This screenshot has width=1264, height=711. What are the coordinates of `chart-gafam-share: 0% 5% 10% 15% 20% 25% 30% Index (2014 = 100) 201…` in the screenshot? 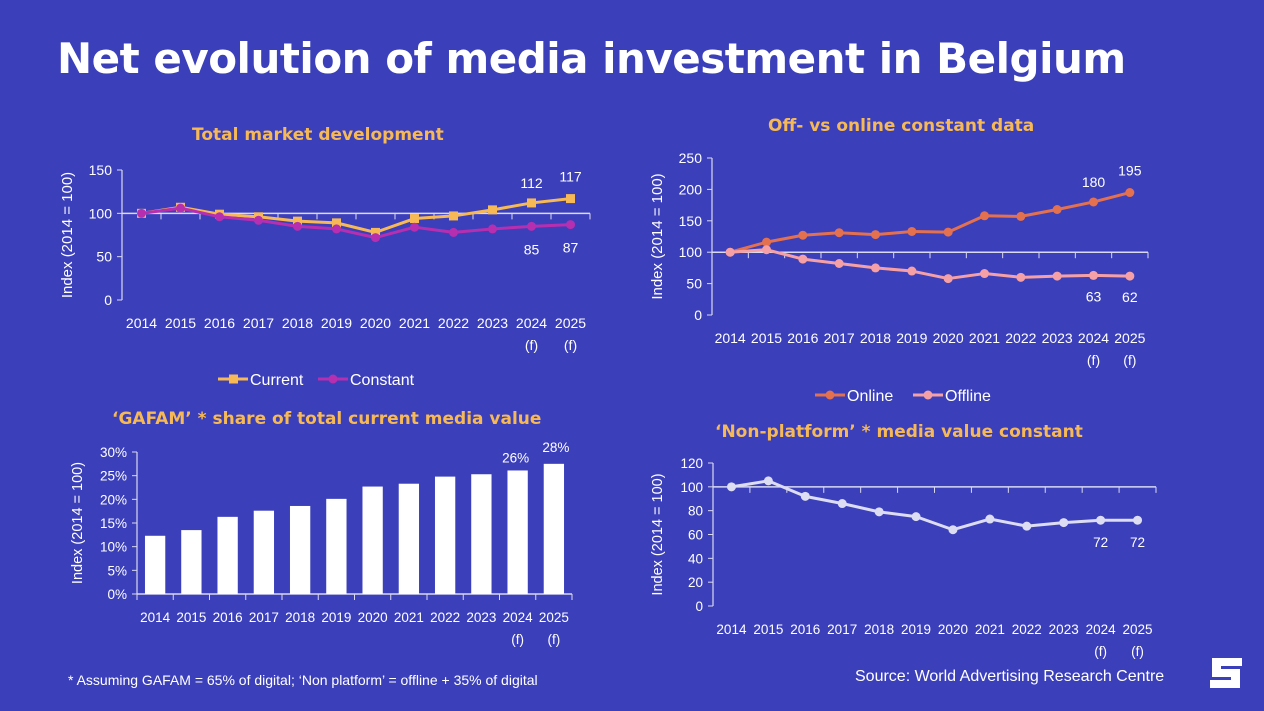 It's located at (321, 543).